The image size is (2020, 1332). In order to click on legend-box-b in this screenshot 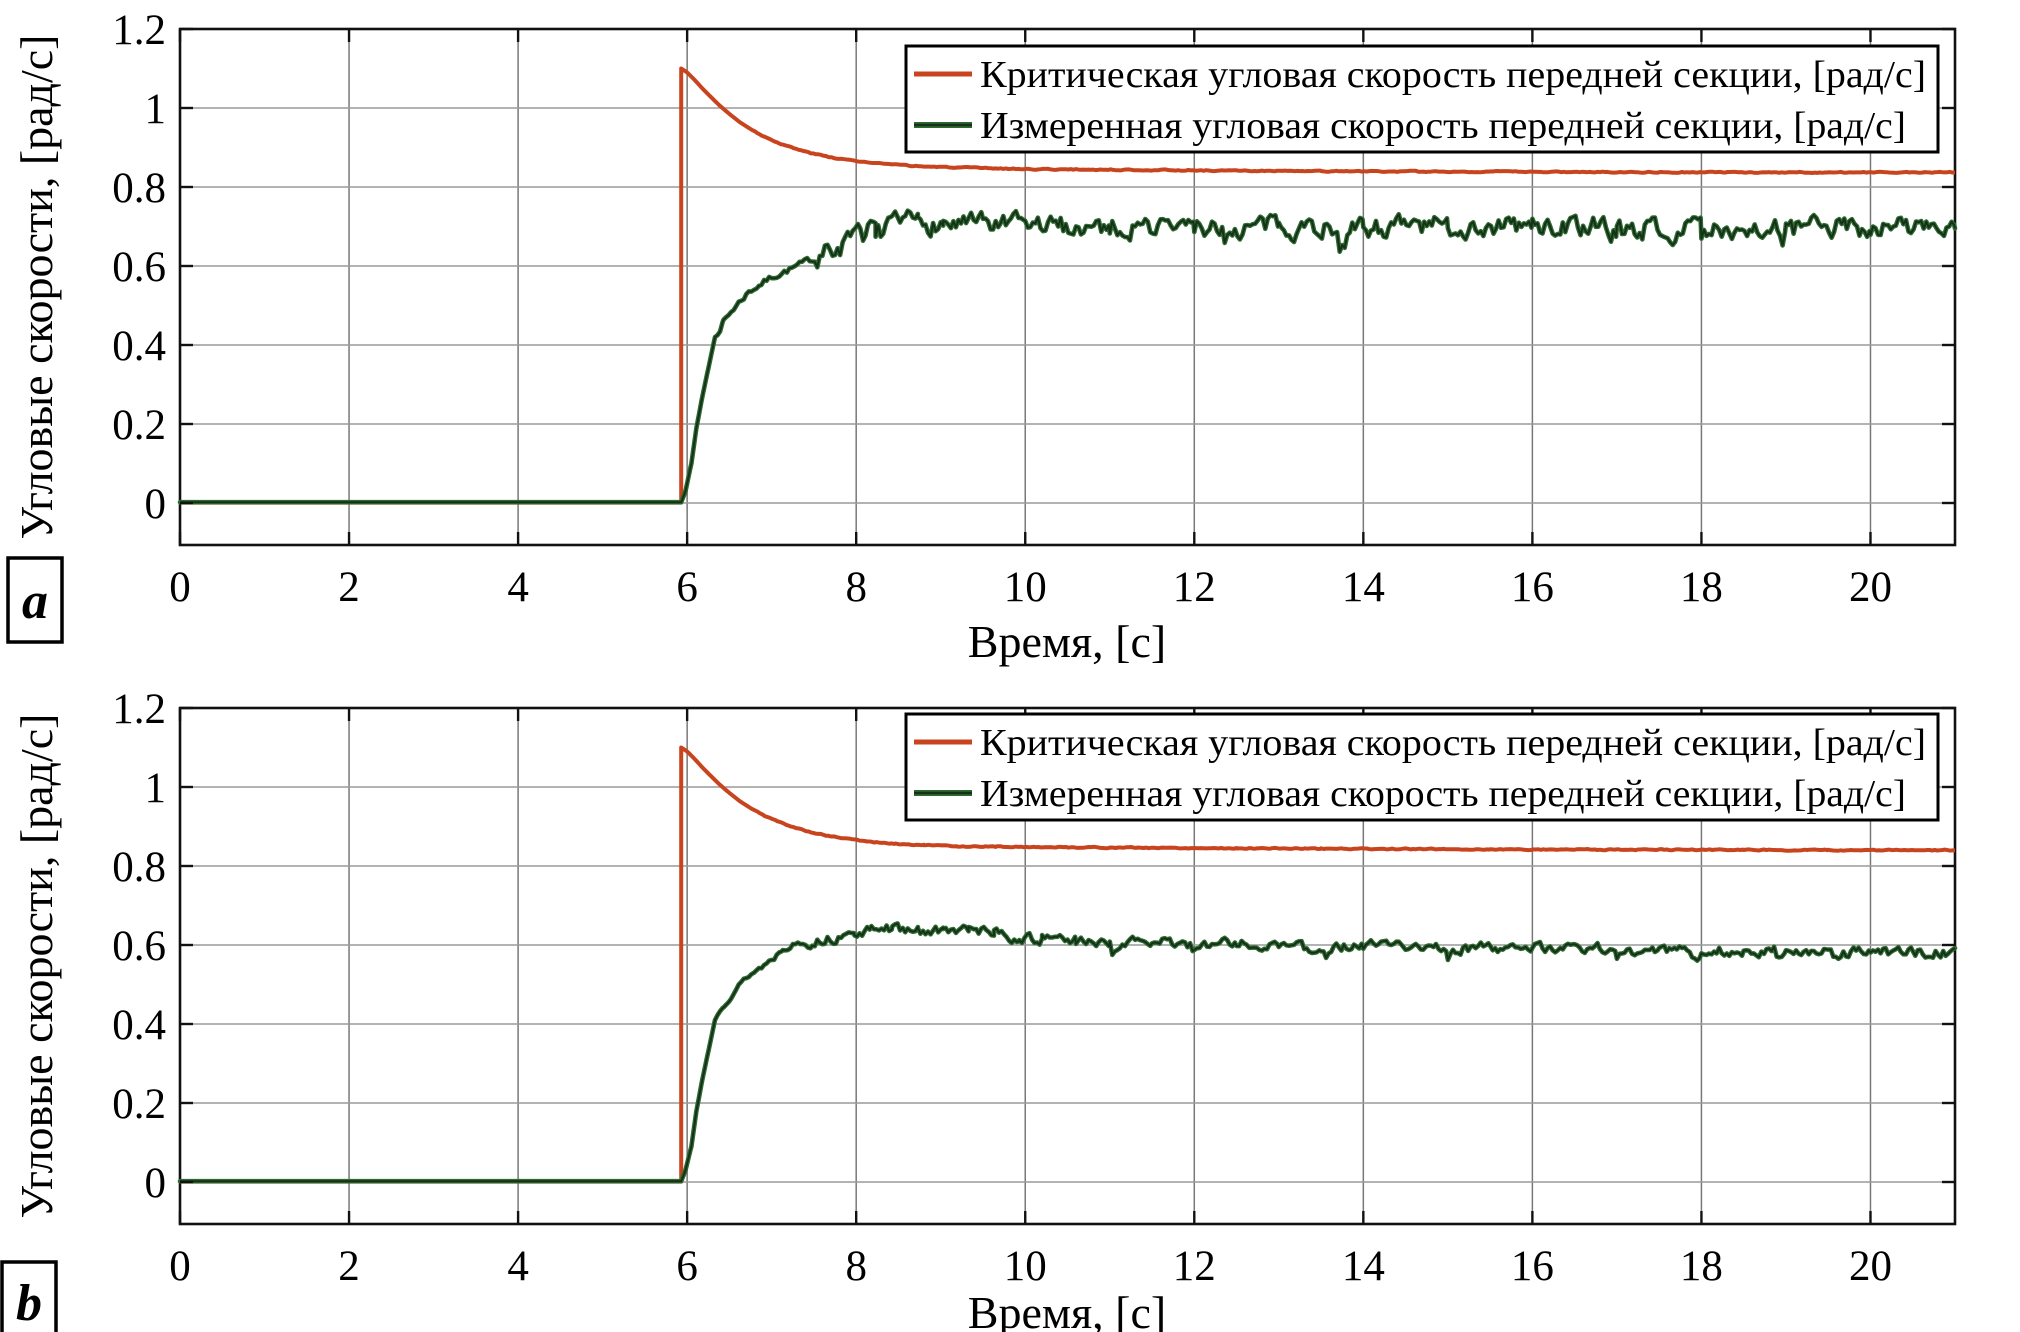, I will do `click(1422, 767)`.